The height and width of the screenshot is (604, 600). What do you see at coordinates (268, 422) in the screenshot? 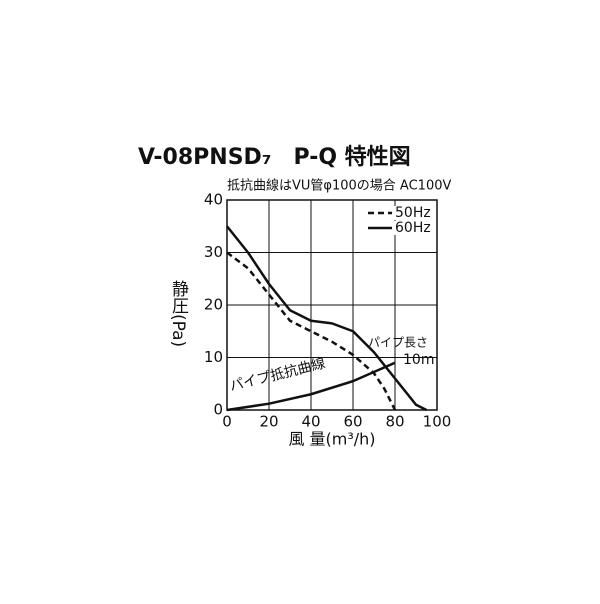
I see `x-tick-label: 20` at bounding box center [268, 422].